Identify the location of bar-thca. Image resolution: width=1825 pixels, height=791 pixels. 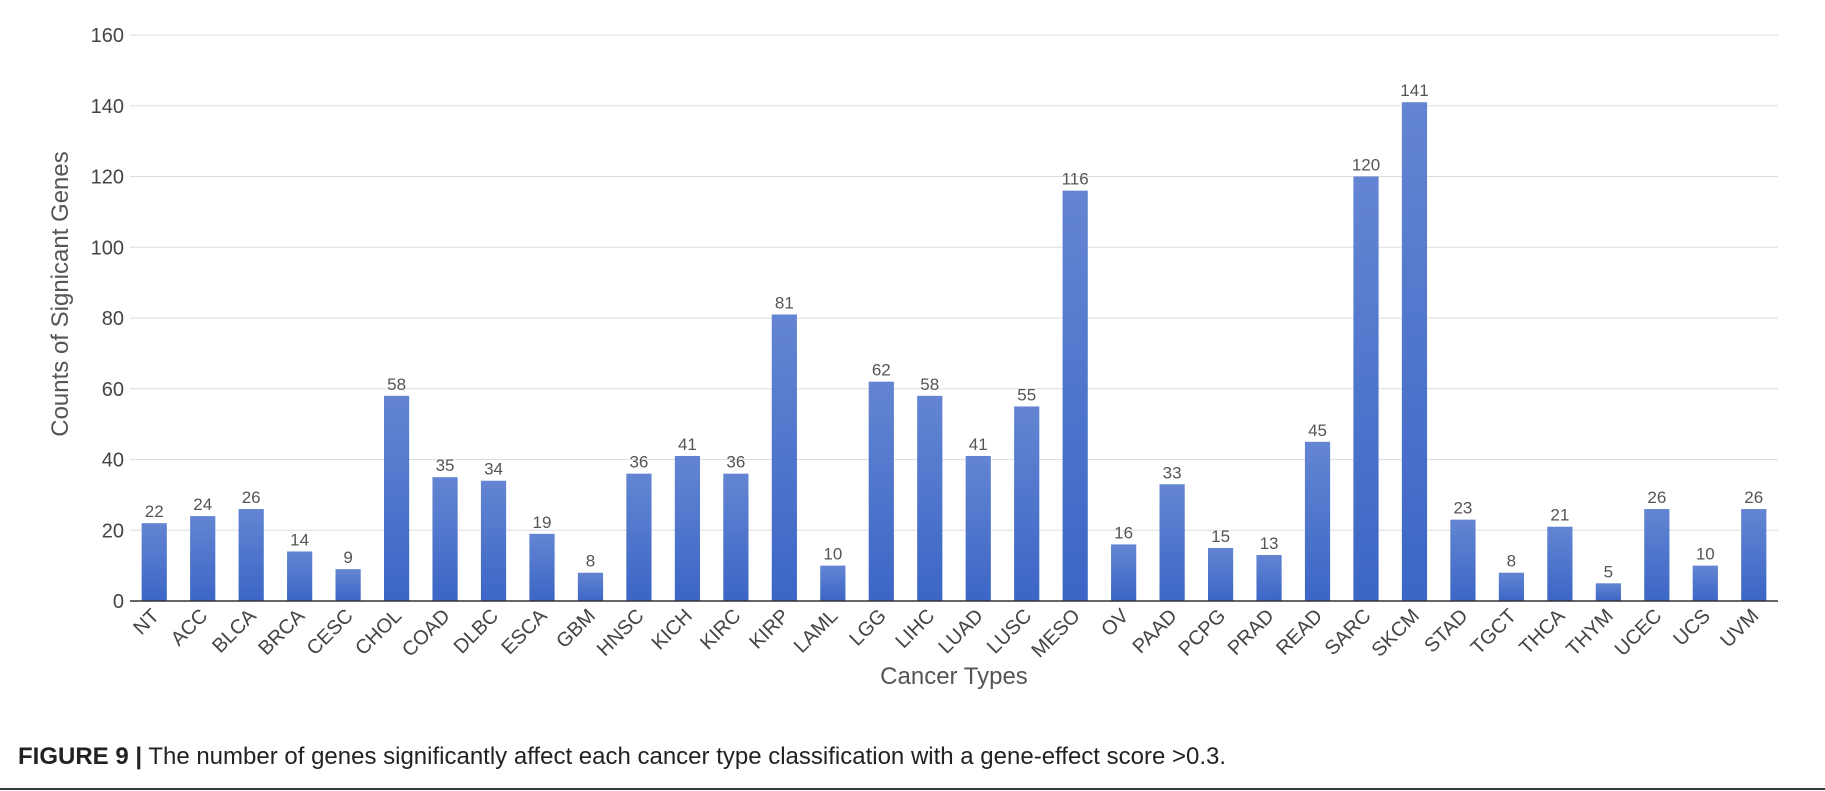
(1560, 563).